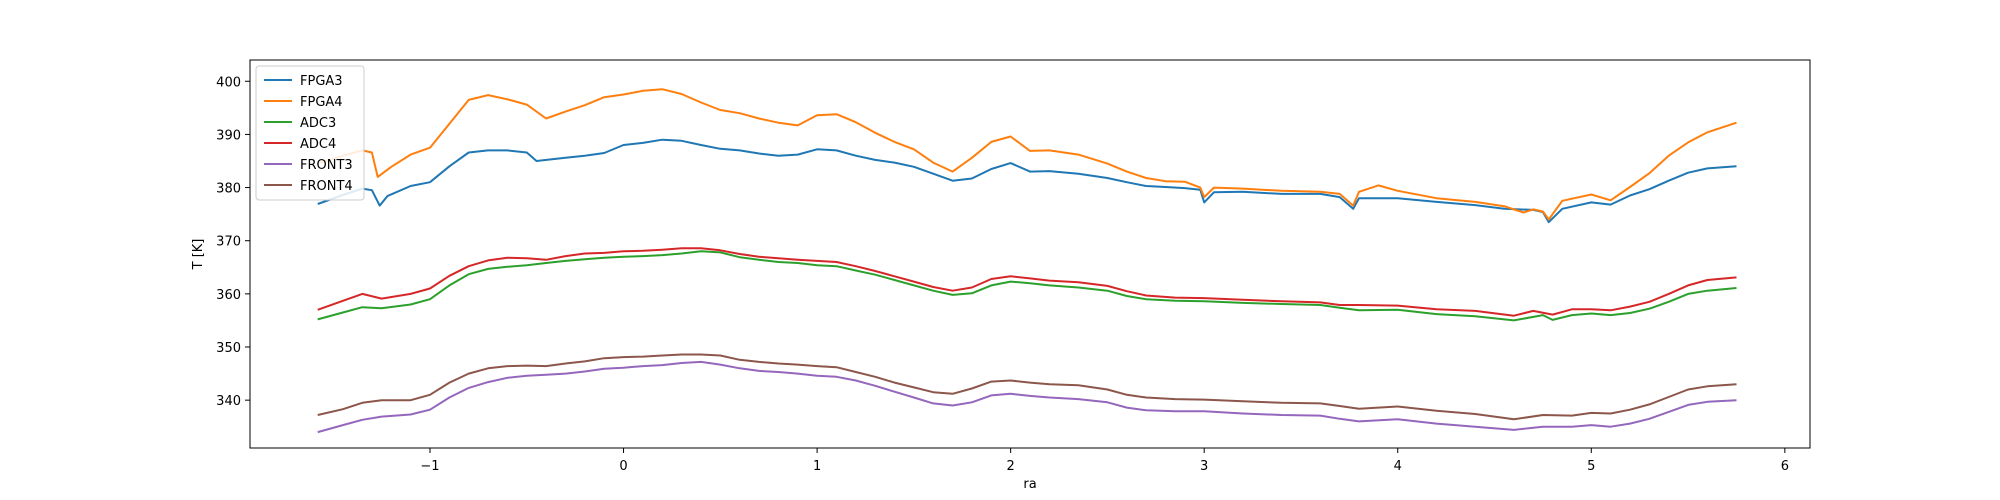 This screenshot has height=500, width=2000. What do you see at coordinates (1029, 484) in the screenshot?
I see `x-axis-label: ra` at bounding box center [1029, 484].